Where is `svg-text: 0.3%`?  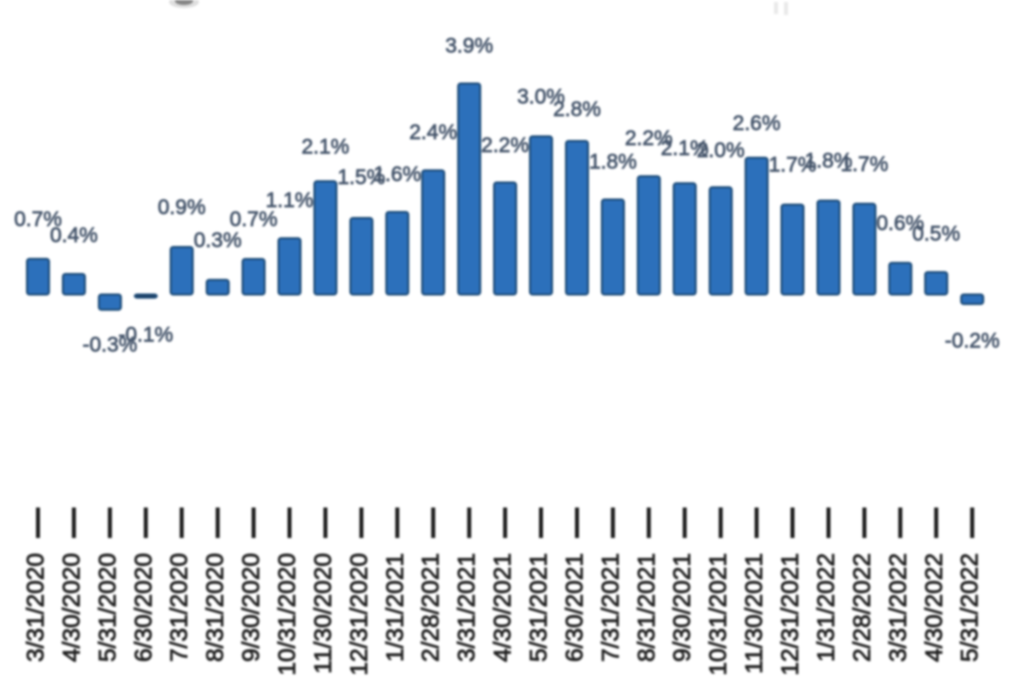
svg-text: 0.3% is located at coordinates (218, 240).